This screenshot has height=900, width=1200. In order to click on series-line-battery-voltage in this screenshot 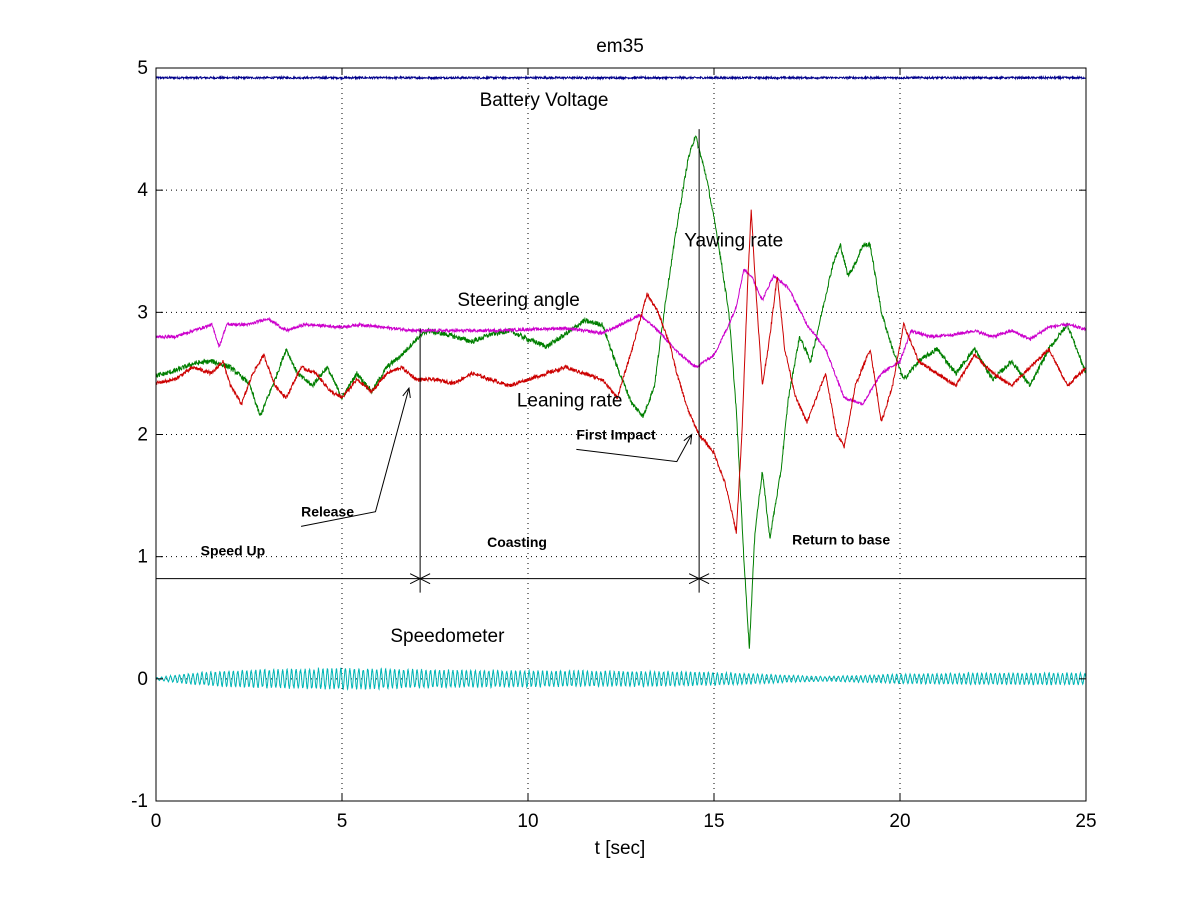, I will do `click(621, 77)`.